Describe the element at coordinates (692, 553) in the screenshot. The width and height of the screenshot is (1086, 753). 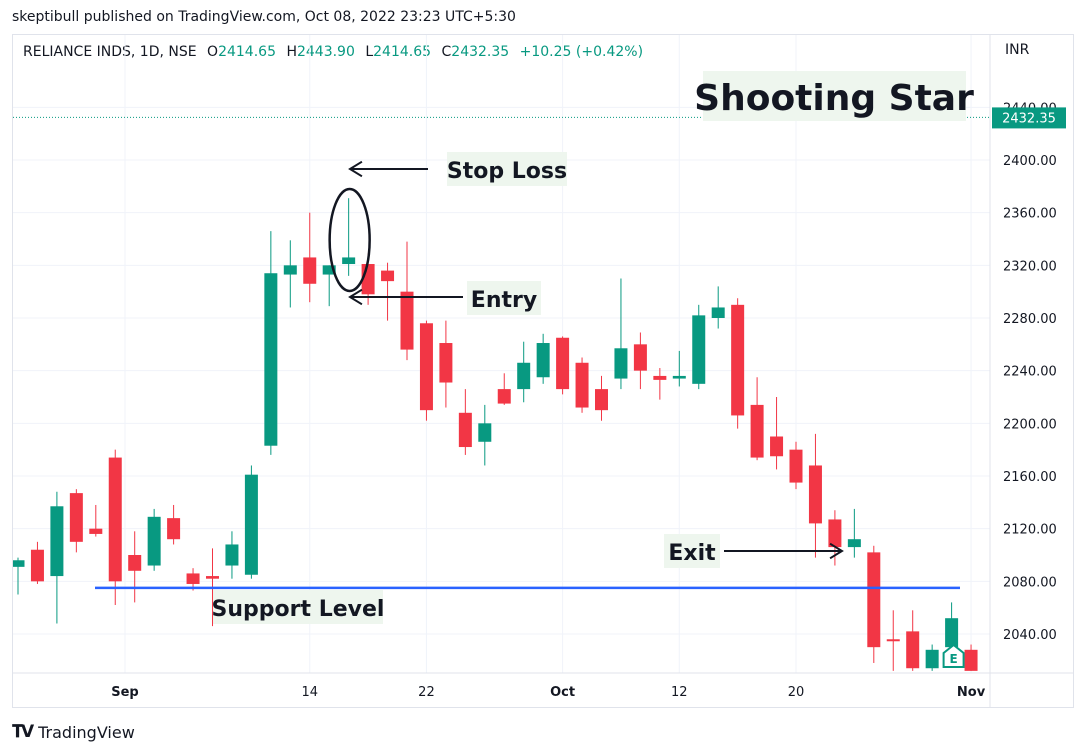
I see `exit-label: Exit` at that location.